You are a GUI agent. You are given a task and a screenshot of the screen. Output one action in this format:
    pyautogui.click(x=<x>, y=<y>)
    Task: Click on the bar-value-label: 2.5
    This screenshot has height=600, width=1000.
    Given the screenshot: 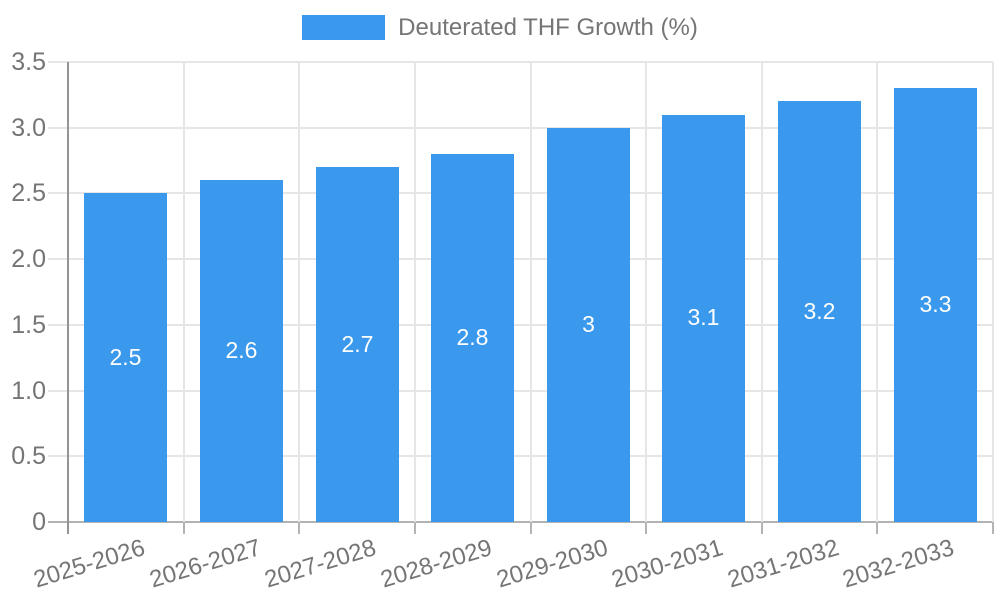 What is the action you would take?
    pyautogui.click(x=125, y=356)
    